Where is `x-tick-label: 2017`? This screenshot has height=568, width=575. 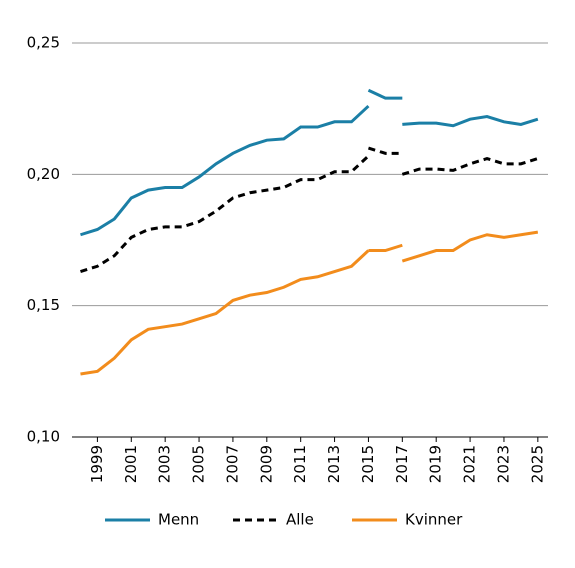
x-tick-label: 2017 is located at coordinates (402, 464).